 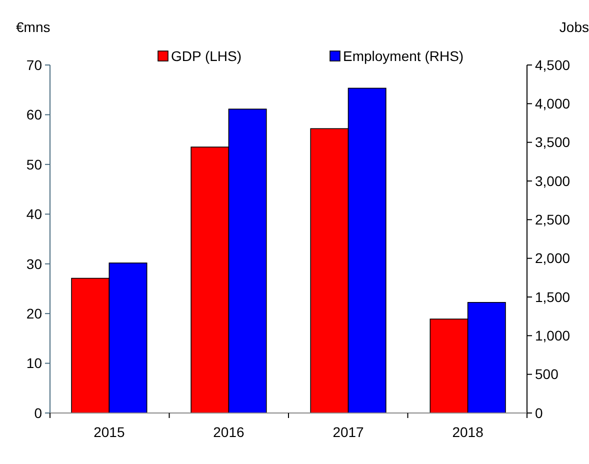 I want to click on y2-tick-label: 2,000, so click(x=552, y=258).